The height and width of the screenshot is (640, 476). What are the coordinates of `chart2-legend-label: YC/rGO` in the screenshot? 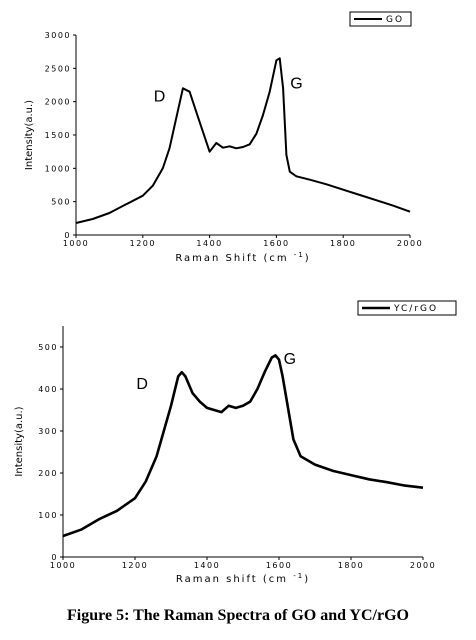 It's located at (415, 309).